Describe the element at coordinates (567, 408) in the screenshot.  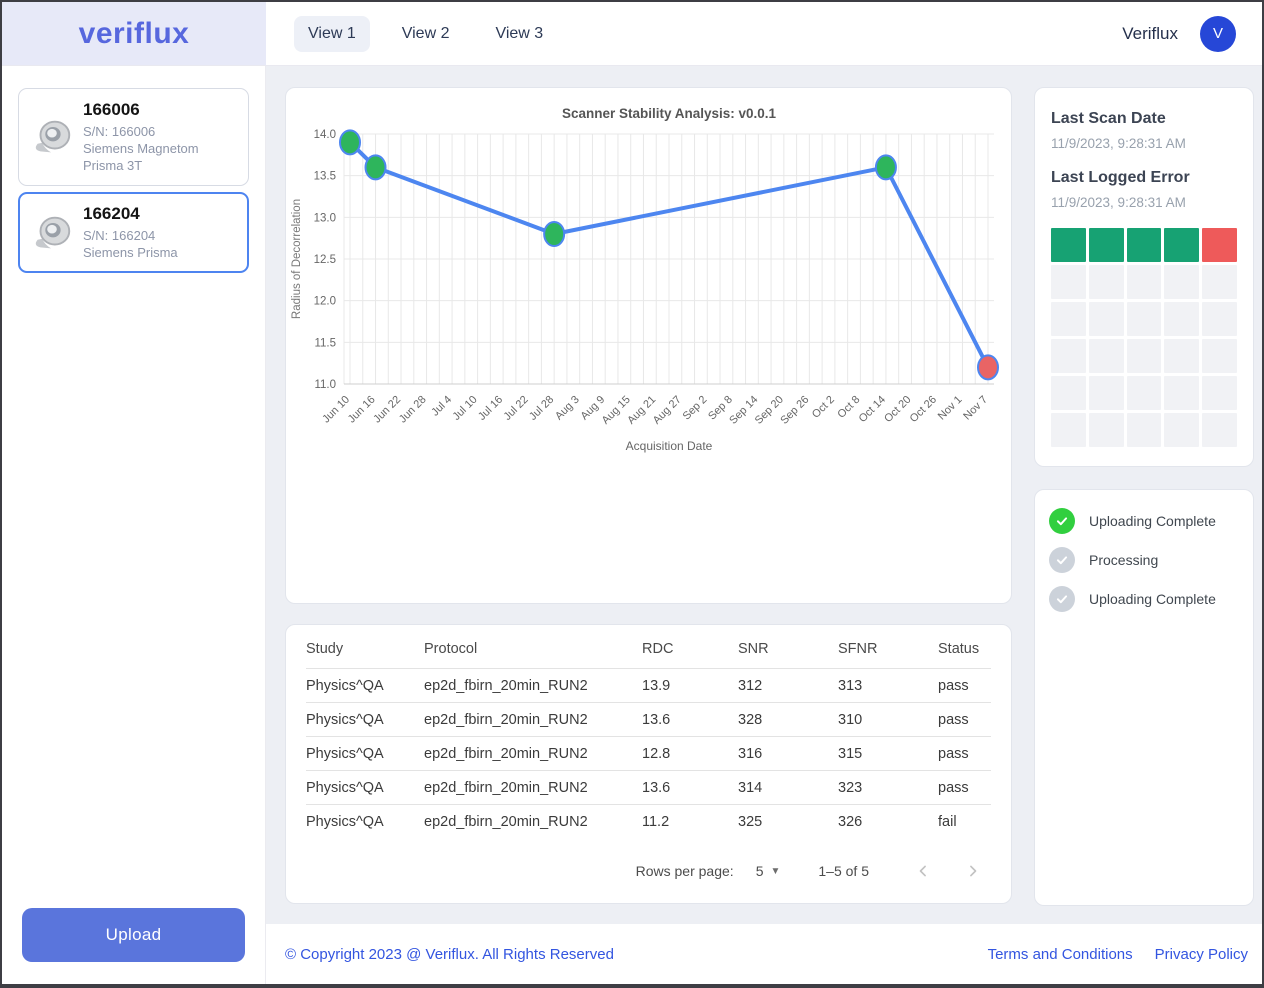
I see `x-tick-label: Aug 3` at that location.